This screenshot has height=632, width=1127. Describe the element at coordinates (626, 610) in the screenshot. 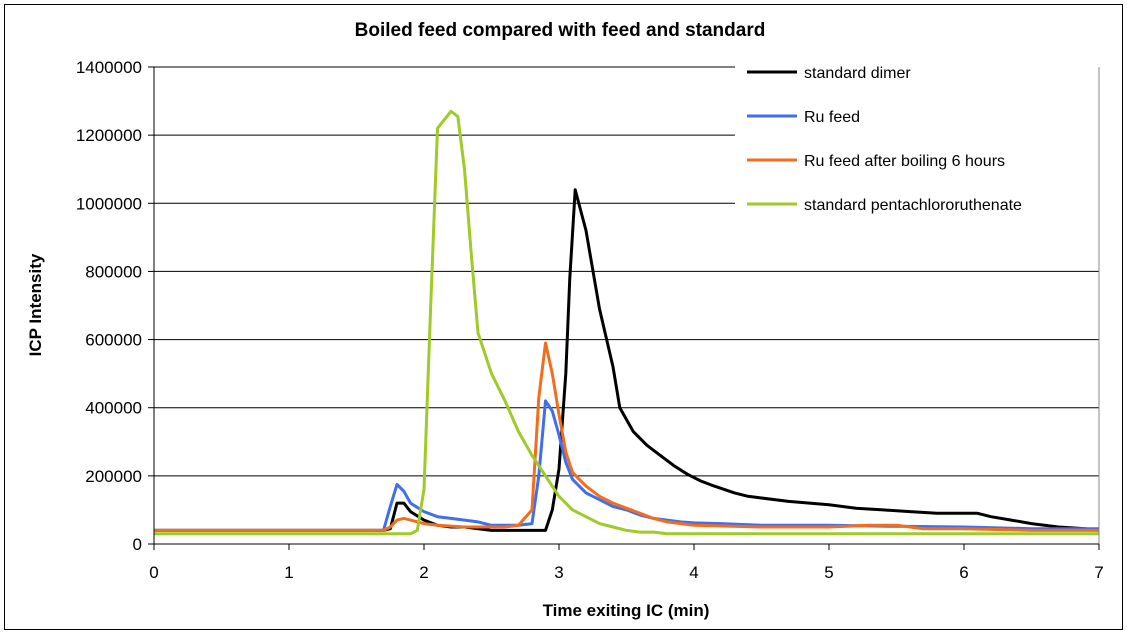

I see `x-axis-title: Time exiting IC (min)` at that location.